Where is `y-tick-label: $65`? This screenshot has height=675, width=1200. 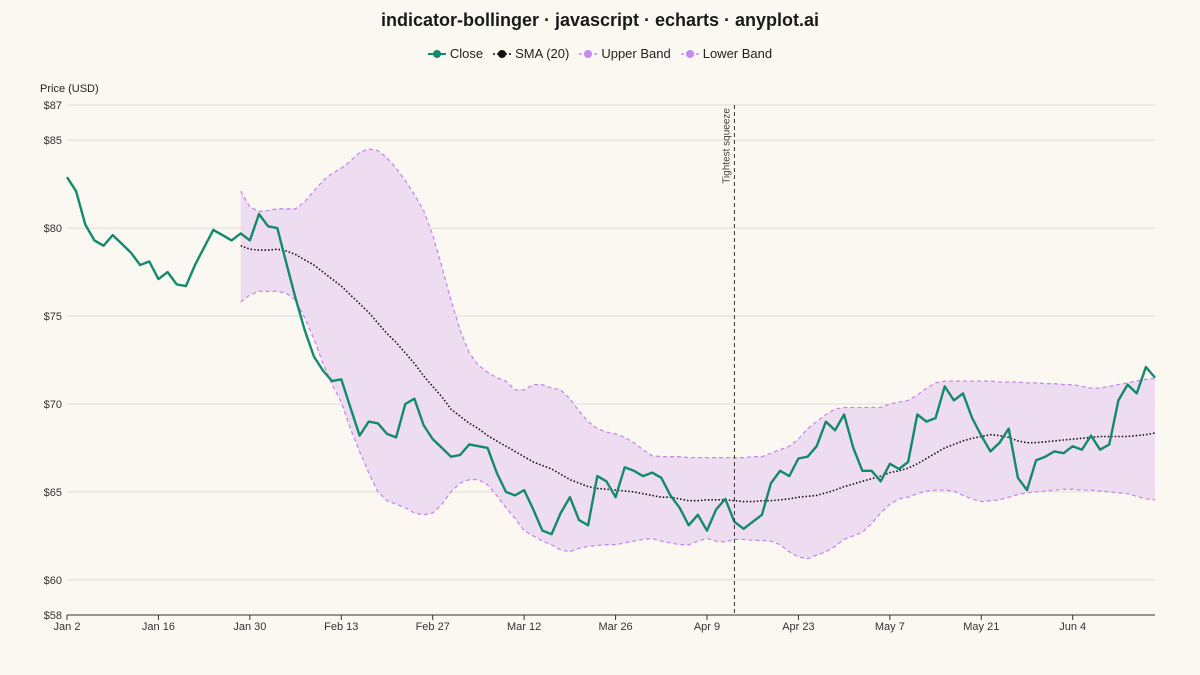 y-tick-label: $65 is located at coordinates (53, 493).